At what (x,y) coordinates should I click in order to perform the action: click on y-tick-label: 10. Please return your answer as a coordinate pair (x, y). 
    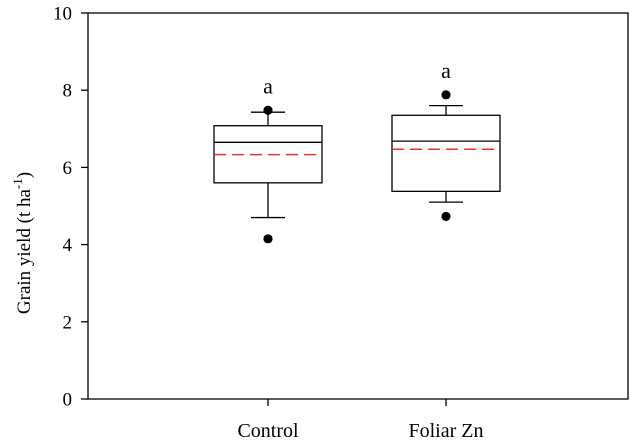
    Looking at the image, I should click on (62, 14).